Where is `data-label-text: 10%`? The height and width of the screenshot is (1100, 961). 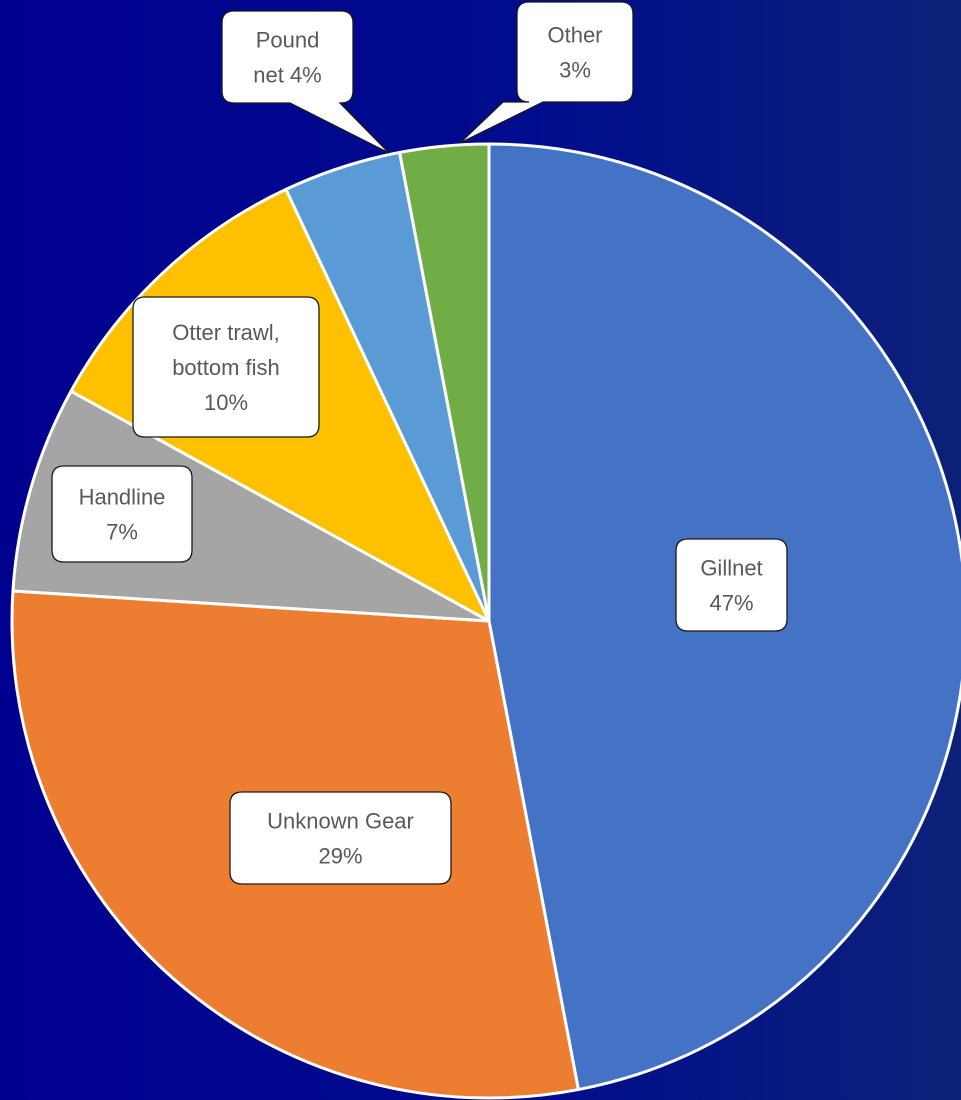 data-label-text: 10% is located at coordinates (226, 402).